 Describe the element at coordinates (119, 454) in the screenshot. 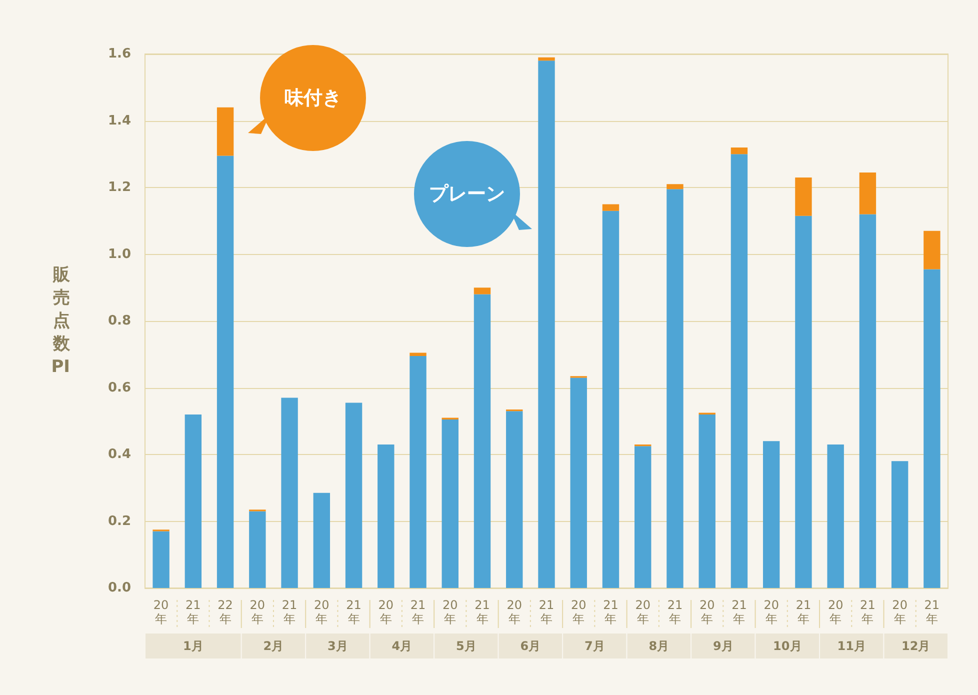

I see `y-tick-label: 0.4` at that location.